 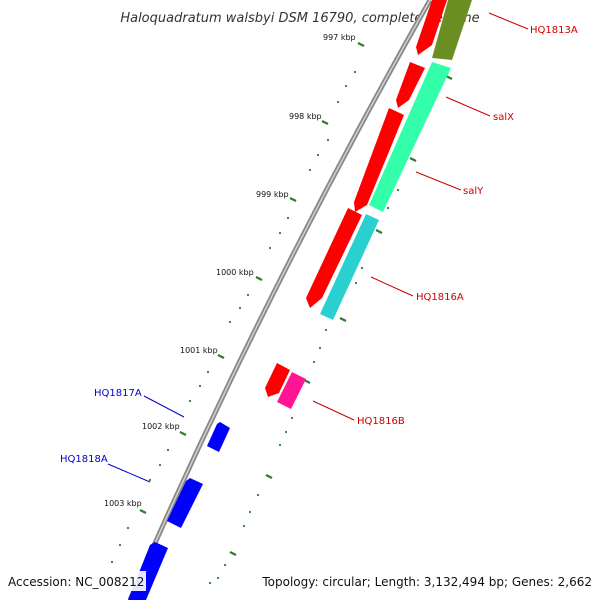 I want to click on gene-label-salY: salY, so click(x=473, y=191).